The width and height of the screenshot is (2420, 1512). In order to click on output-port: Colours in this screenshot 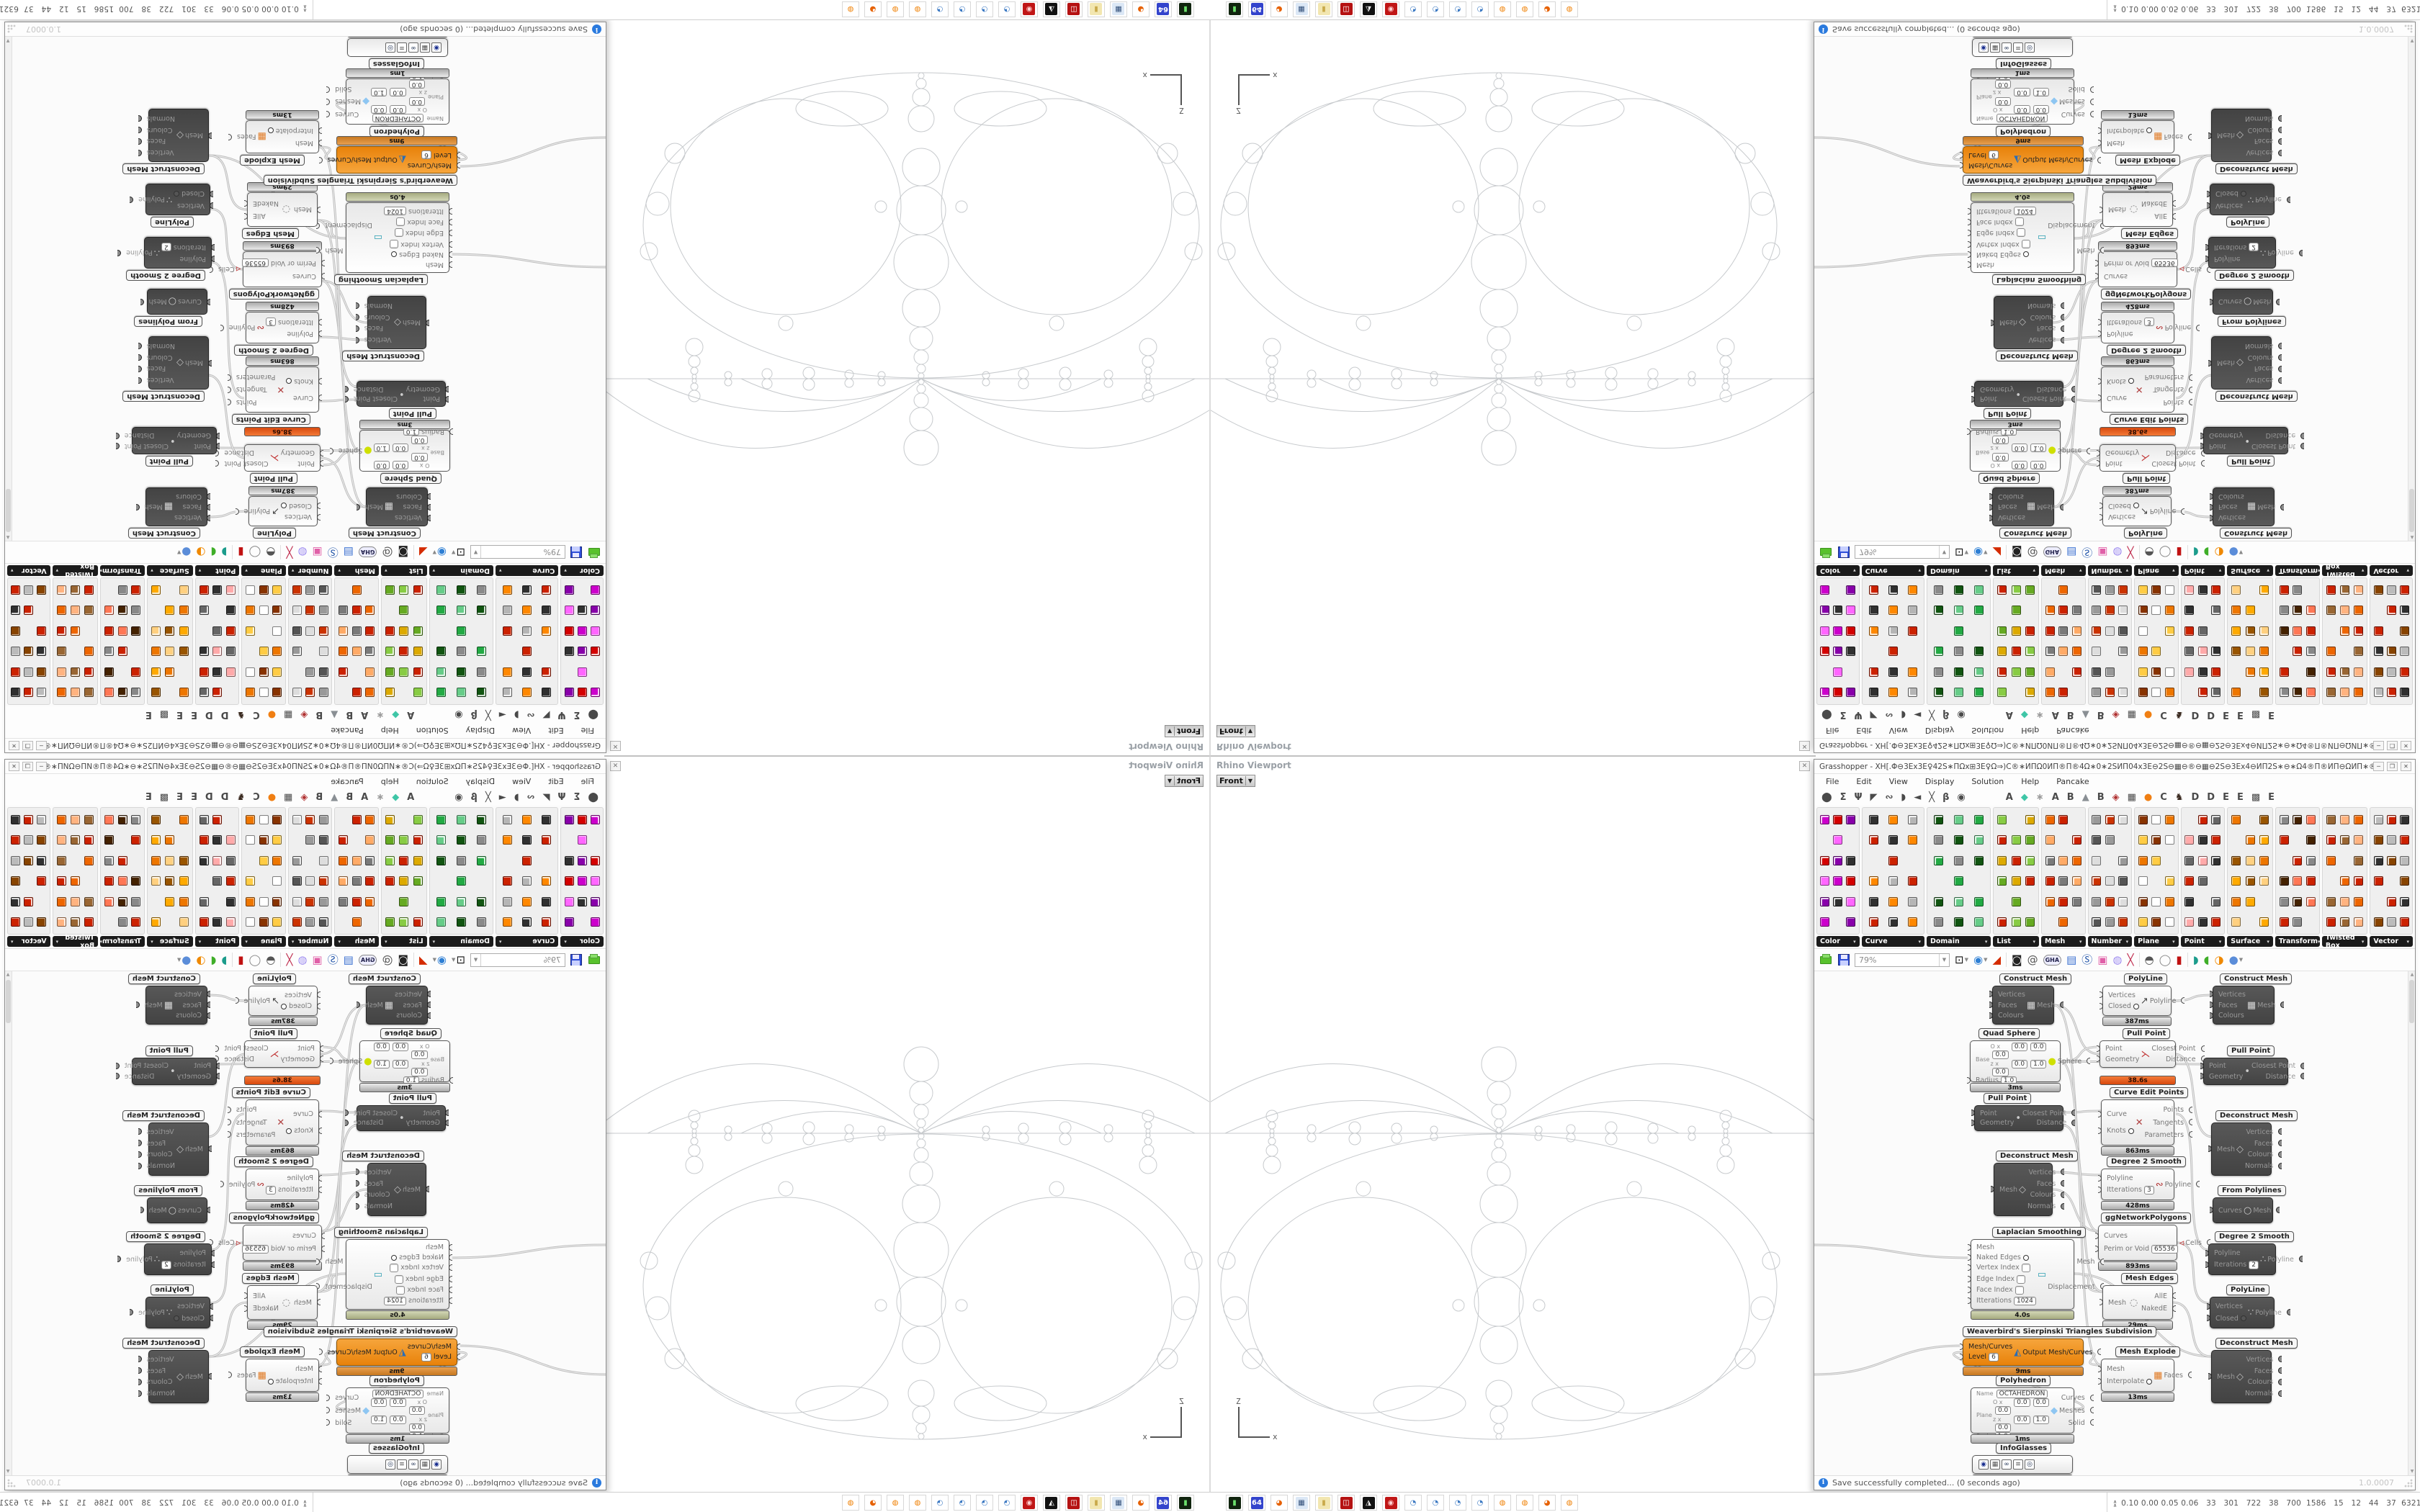, I will do `click(155, 1154)`.